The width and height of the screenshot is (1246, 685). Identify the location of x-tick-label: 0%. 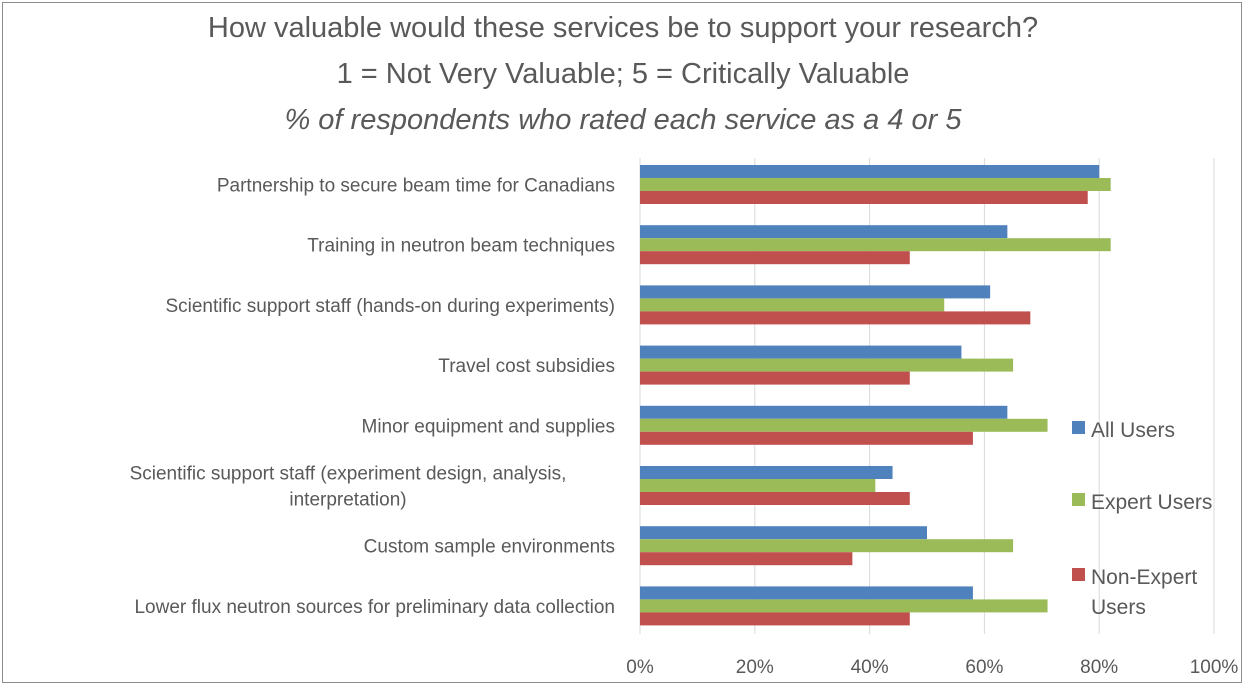
(640, 667).